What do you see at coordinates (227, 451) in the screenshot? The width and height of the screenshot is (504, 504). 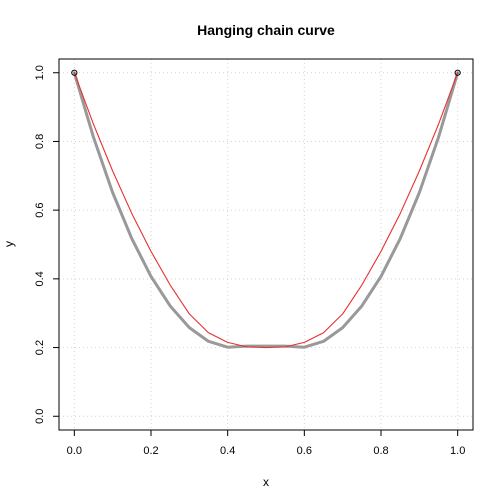 I see `x-tick-label: 0.4` at bounding box center [227, 451].